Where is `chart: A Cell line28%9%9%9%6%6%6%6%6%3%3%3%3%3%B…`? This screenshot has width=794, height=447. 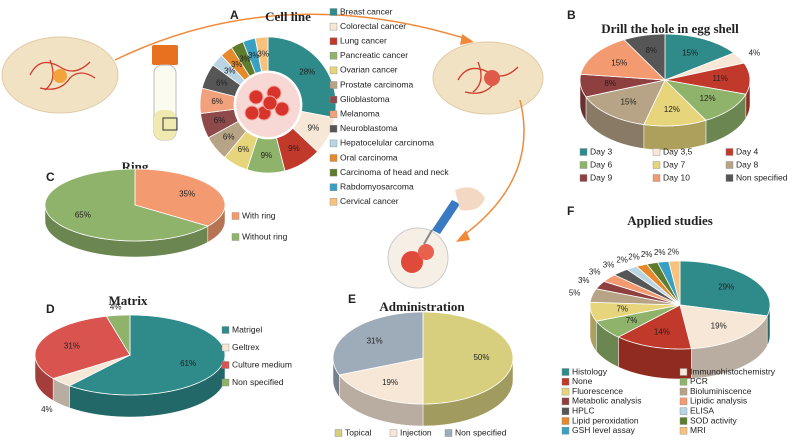 chart: A Cell line28%9%9%9%6%6%6%6%6%3%3%3%3%3%B… is located at coordinates (324, 106).